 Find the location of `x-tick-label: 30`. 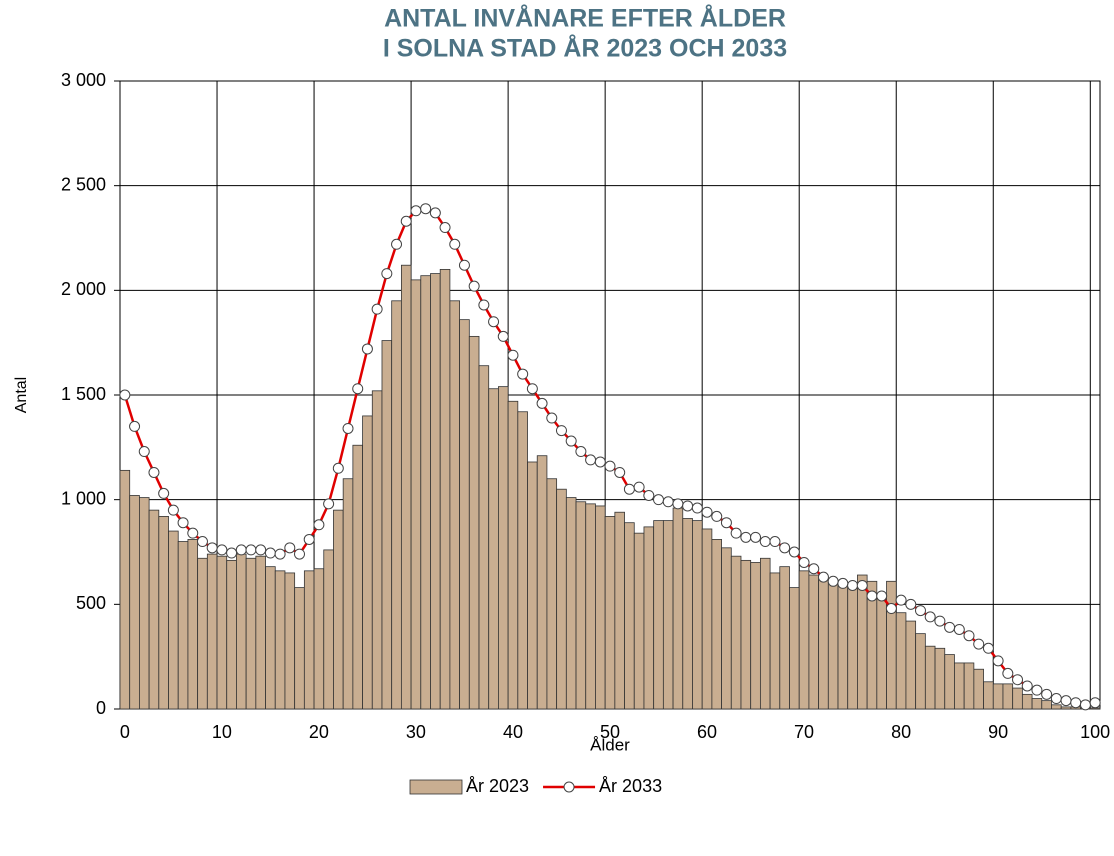

x-tick-label: 30 is located at coordinates (416, 732).